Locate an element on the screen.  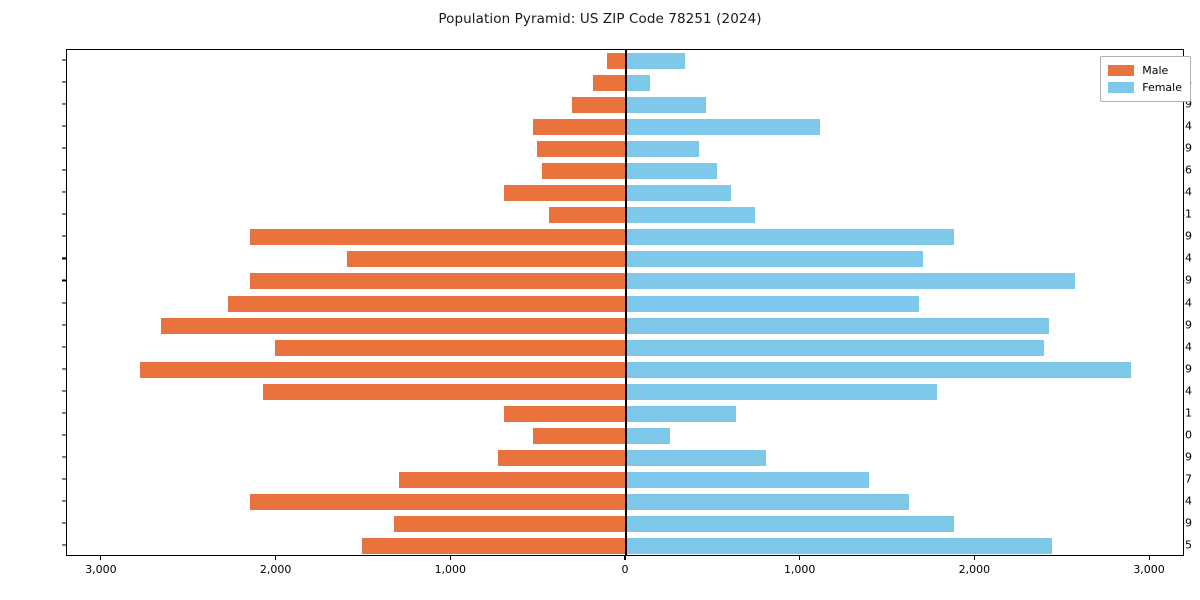
legend-label: Female is located at coordinates (1162, 87).